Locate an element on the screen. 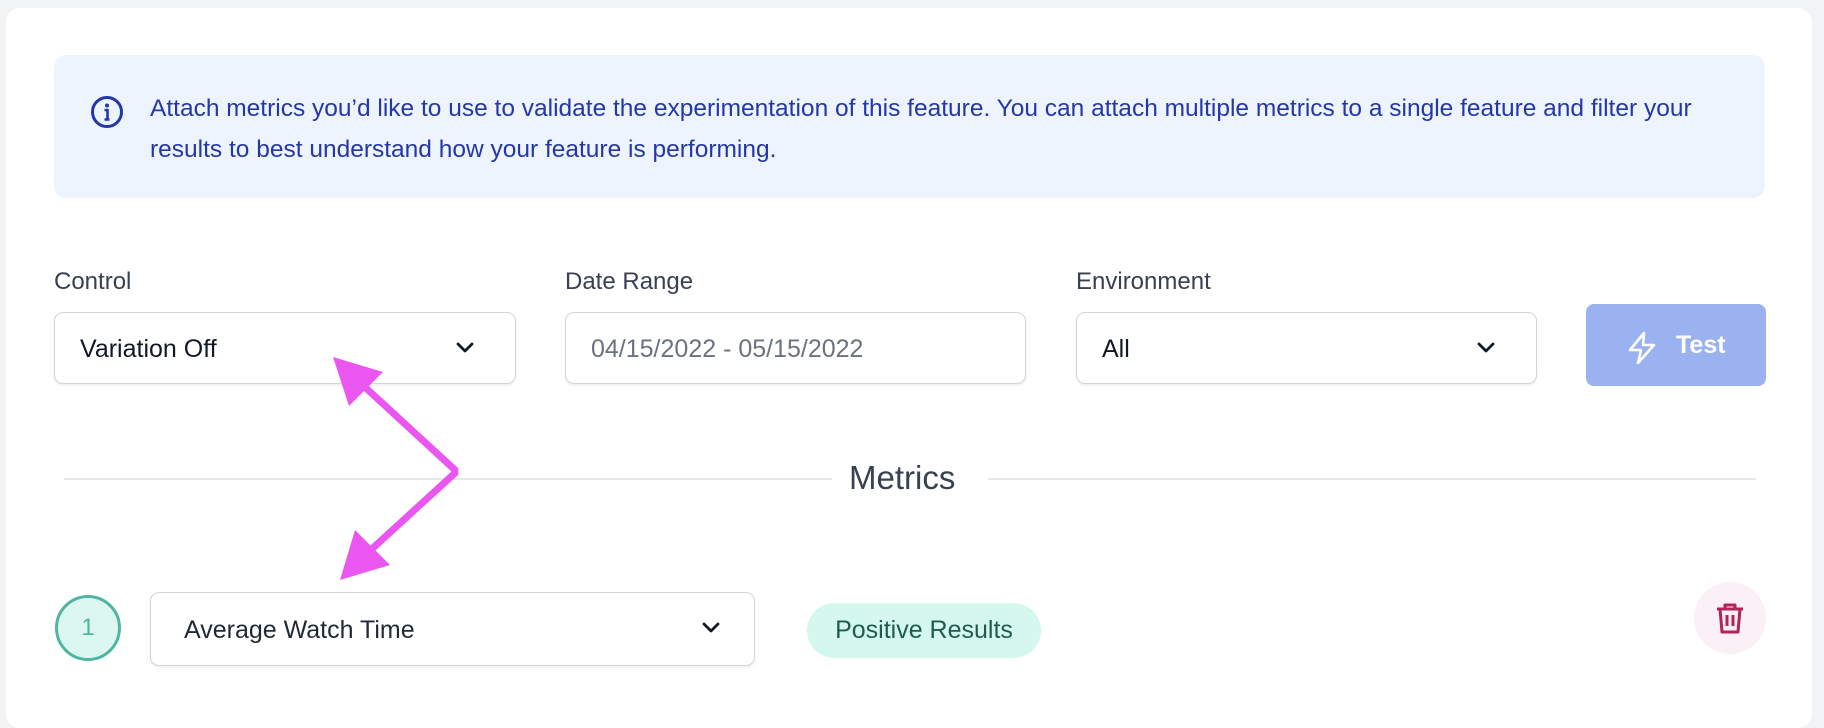 The image size is (1824, 728). control-label: Control is located at coordinates (93, 281).